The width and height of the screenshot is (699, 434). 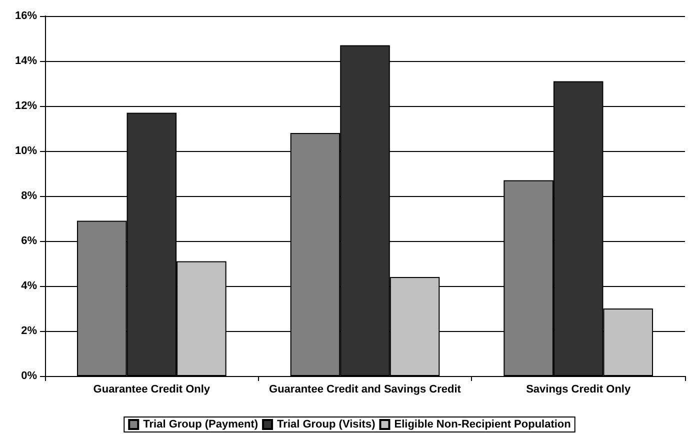 I want to click on x-tick-label: Savings Credit Only, so click(x=579, y=390).